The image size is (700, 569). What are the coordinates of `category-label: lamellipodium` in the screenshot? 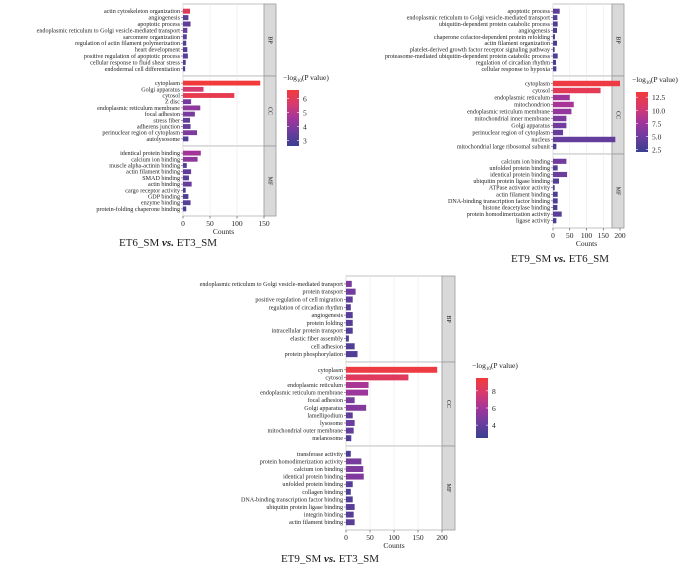 It's located at (325, 416).